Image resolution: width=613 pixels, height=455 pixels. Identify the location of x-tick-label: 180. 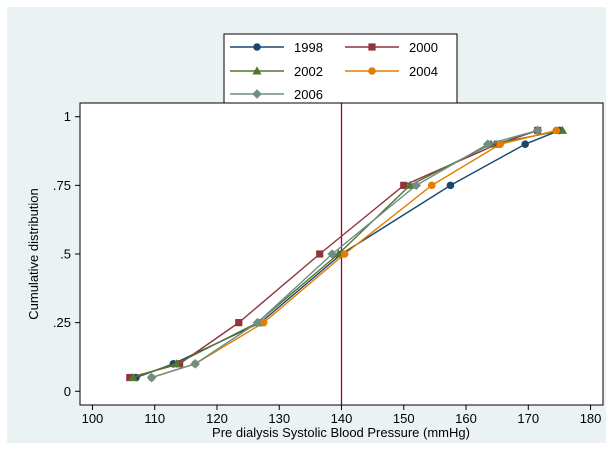
(591, 418).